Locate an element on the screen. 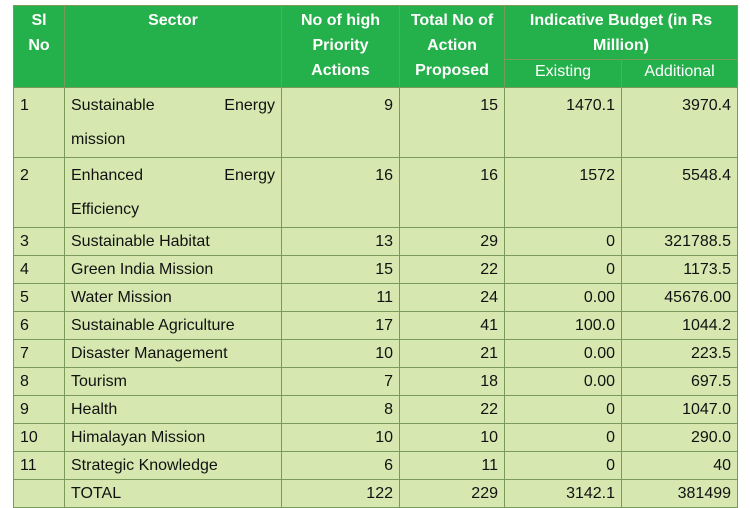 This screenshot has height=508, width=750. total-cell: 18 is located at coordinates (452, 381).